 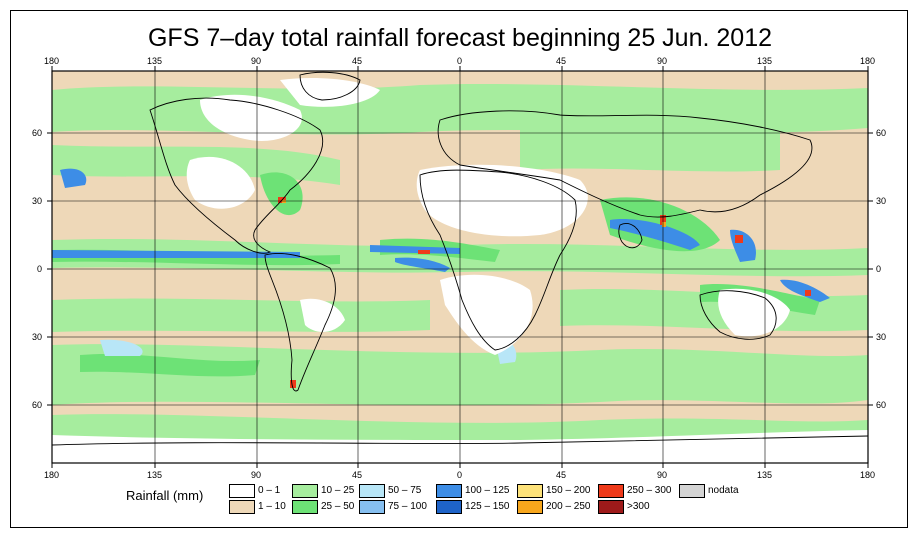 I want to click on lon-label-bottom-5: 45, so click(x=561, y=475).